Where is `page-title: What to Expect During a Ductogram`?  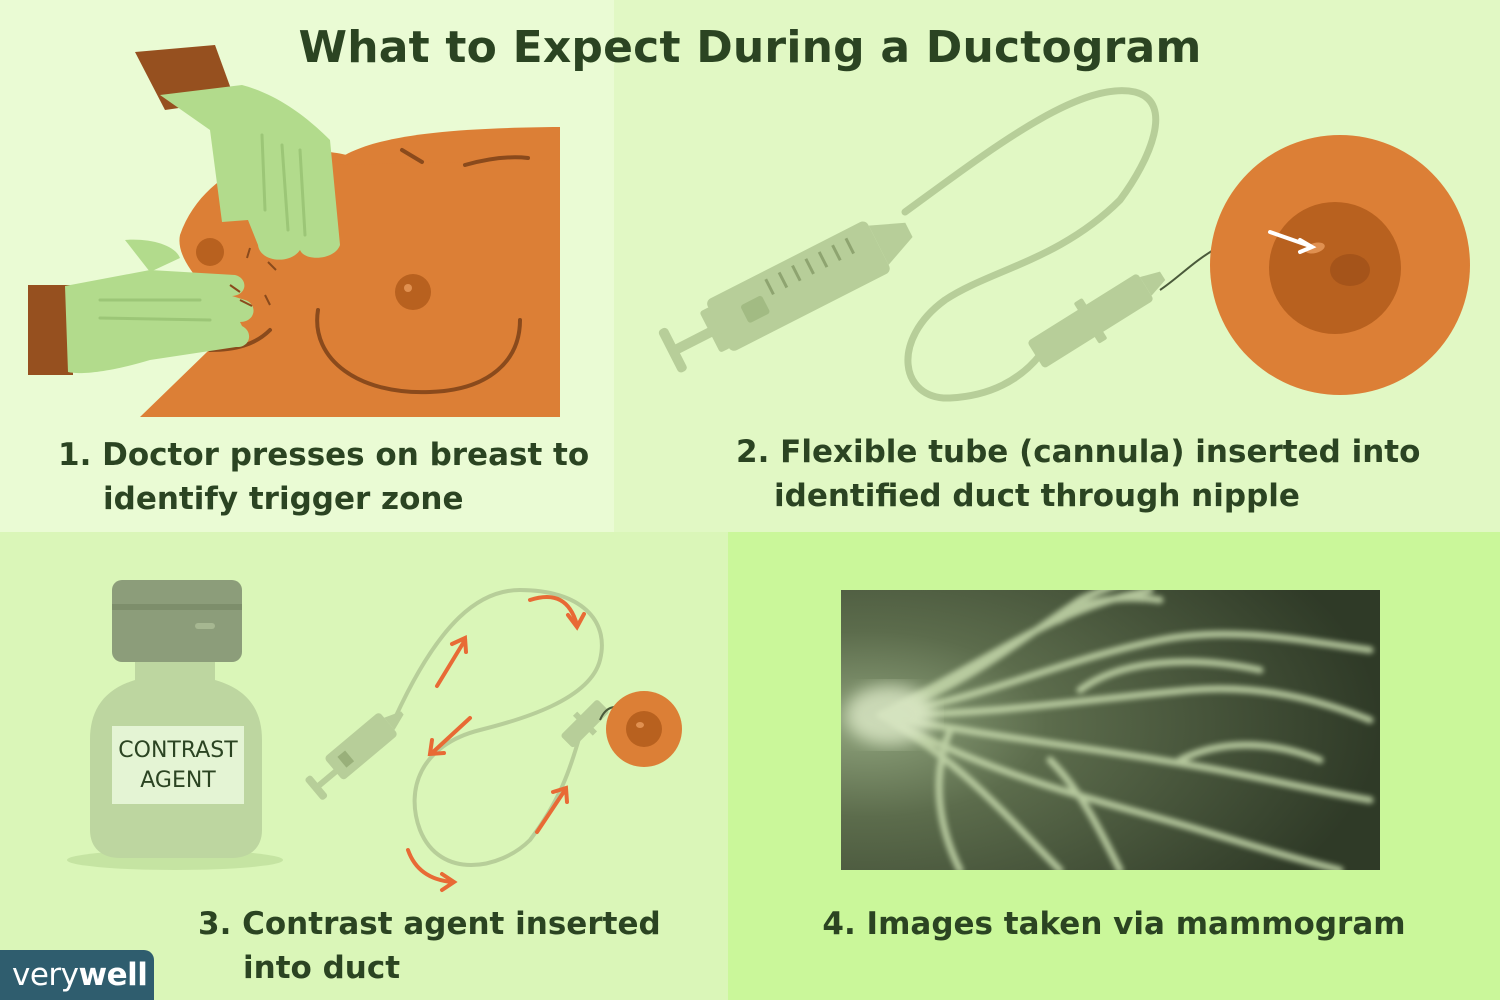 page-title: What to Expect During a Ductogram is located at coordinates (750, 47).